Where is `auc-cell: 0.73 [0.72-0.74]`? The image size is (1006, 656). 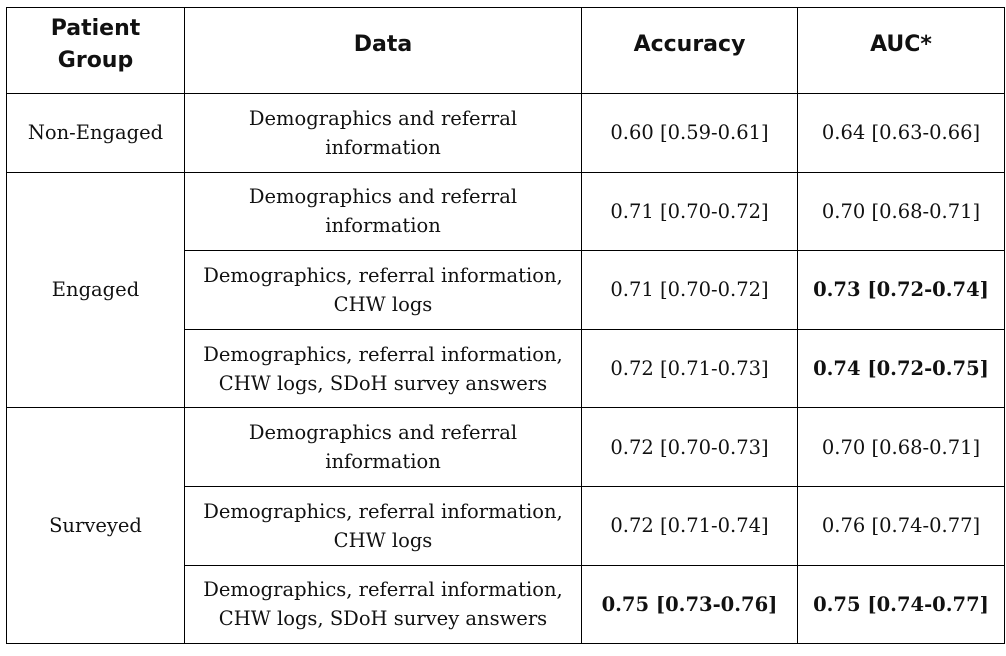 auc-cell: 0.73 [0.72-0.74] is located at coordinates (901, 290).